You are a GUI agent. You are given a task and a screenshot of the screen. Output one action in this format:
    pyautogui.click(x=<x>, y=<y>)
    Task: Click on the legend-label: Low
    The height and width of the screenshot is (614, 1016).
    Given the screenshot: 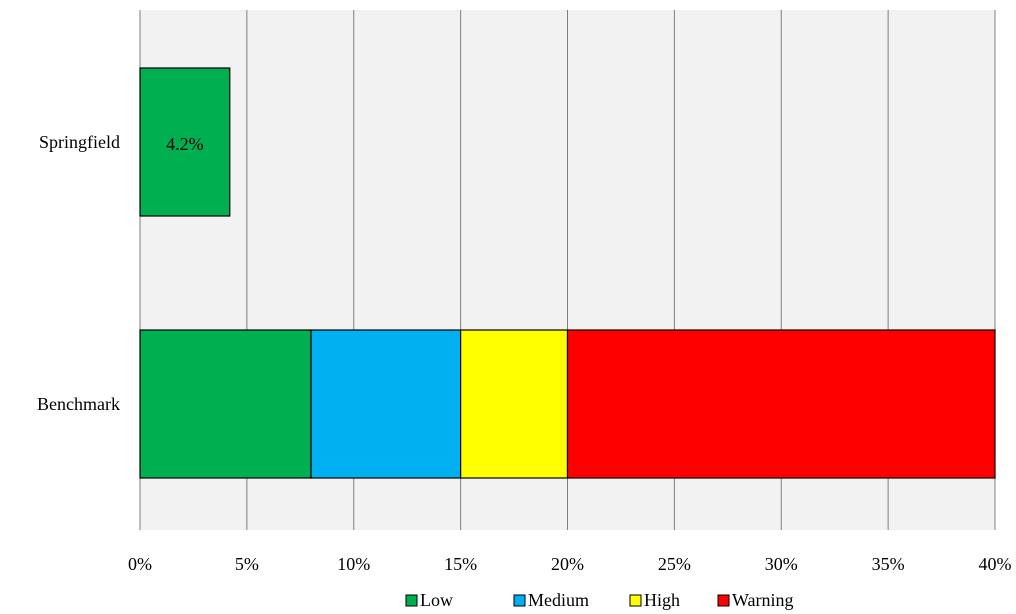 What is the action you would take?
    pyautogui.click(x=436, y=600)
    